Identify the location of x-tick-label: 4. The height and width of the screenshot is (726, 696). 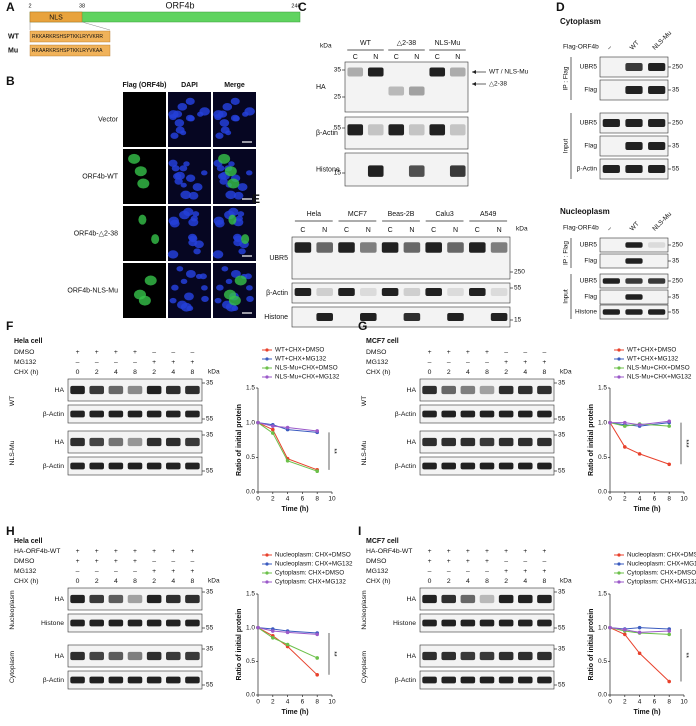
(640, 499).